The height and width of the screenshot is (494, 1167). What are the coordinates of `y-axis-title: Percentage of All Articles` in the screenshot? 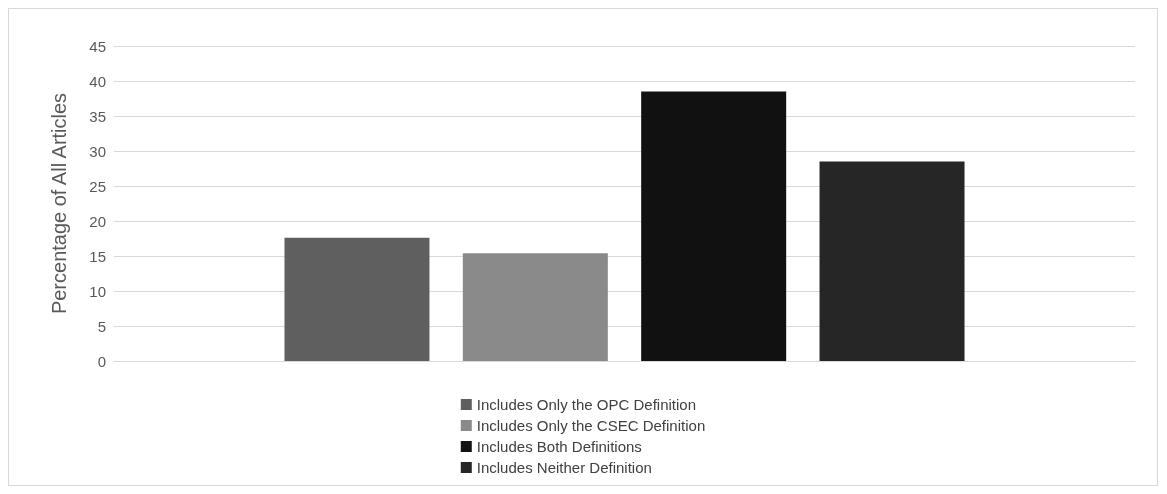 It's located at (59, 203).